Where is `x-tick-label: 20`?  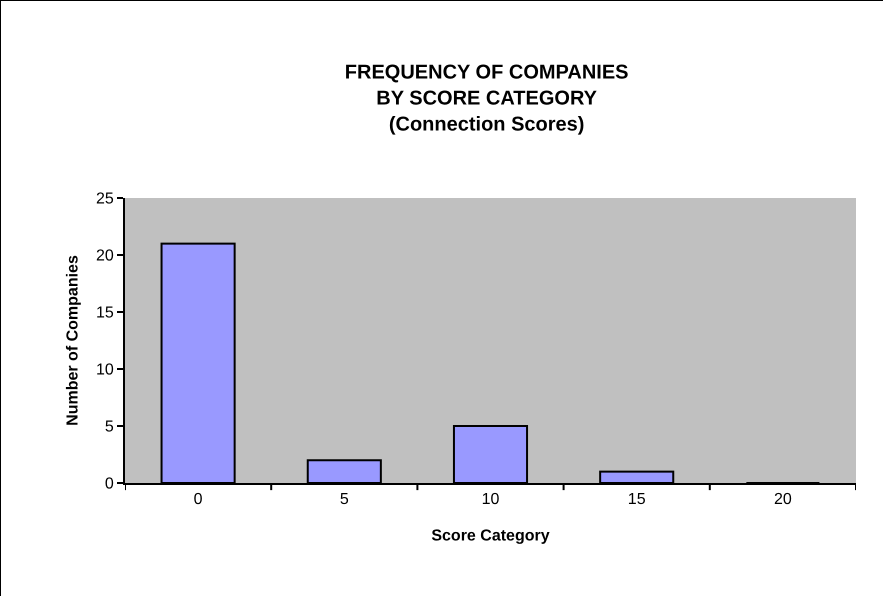 x-tick-label: 20 is located at coordinates (783, 499).